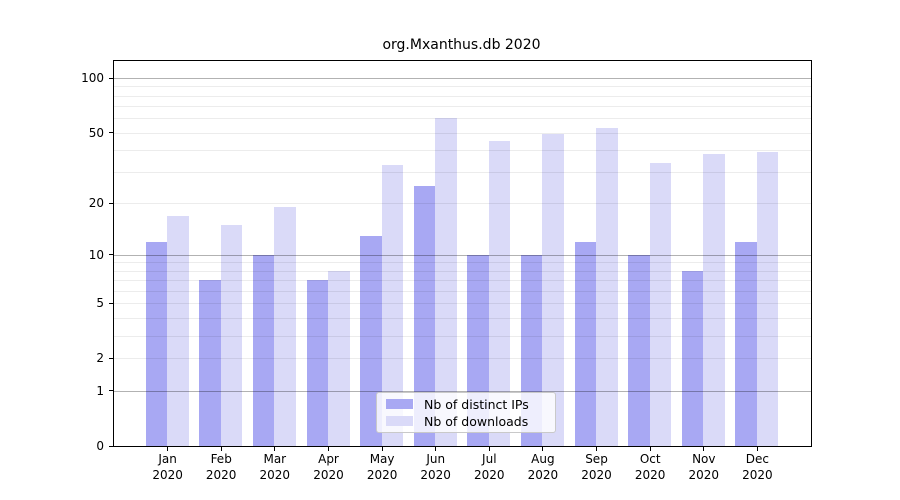  What do you see at coordinates (317, 363) in the screenshot?
I see `bar-nb-of-distinct-ips-apr-2020` at bounding box center [317, 363].